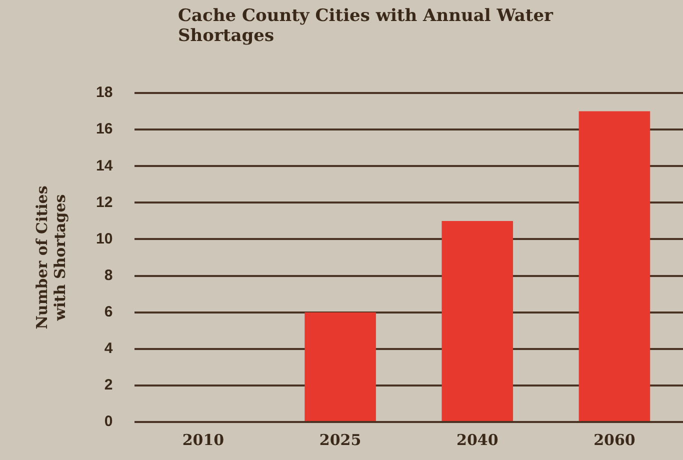 The image size is (683, 460). Describe the element at coordinates (50, 258) in the screenshot. I see `y-axis-title: Number of Cities with Shortages` at that location.